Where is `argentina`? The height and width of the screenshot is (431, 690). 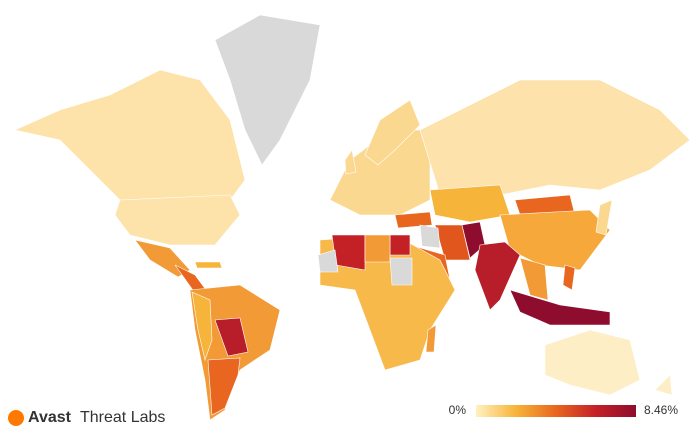 argentina is located at coordinates (224, 386).